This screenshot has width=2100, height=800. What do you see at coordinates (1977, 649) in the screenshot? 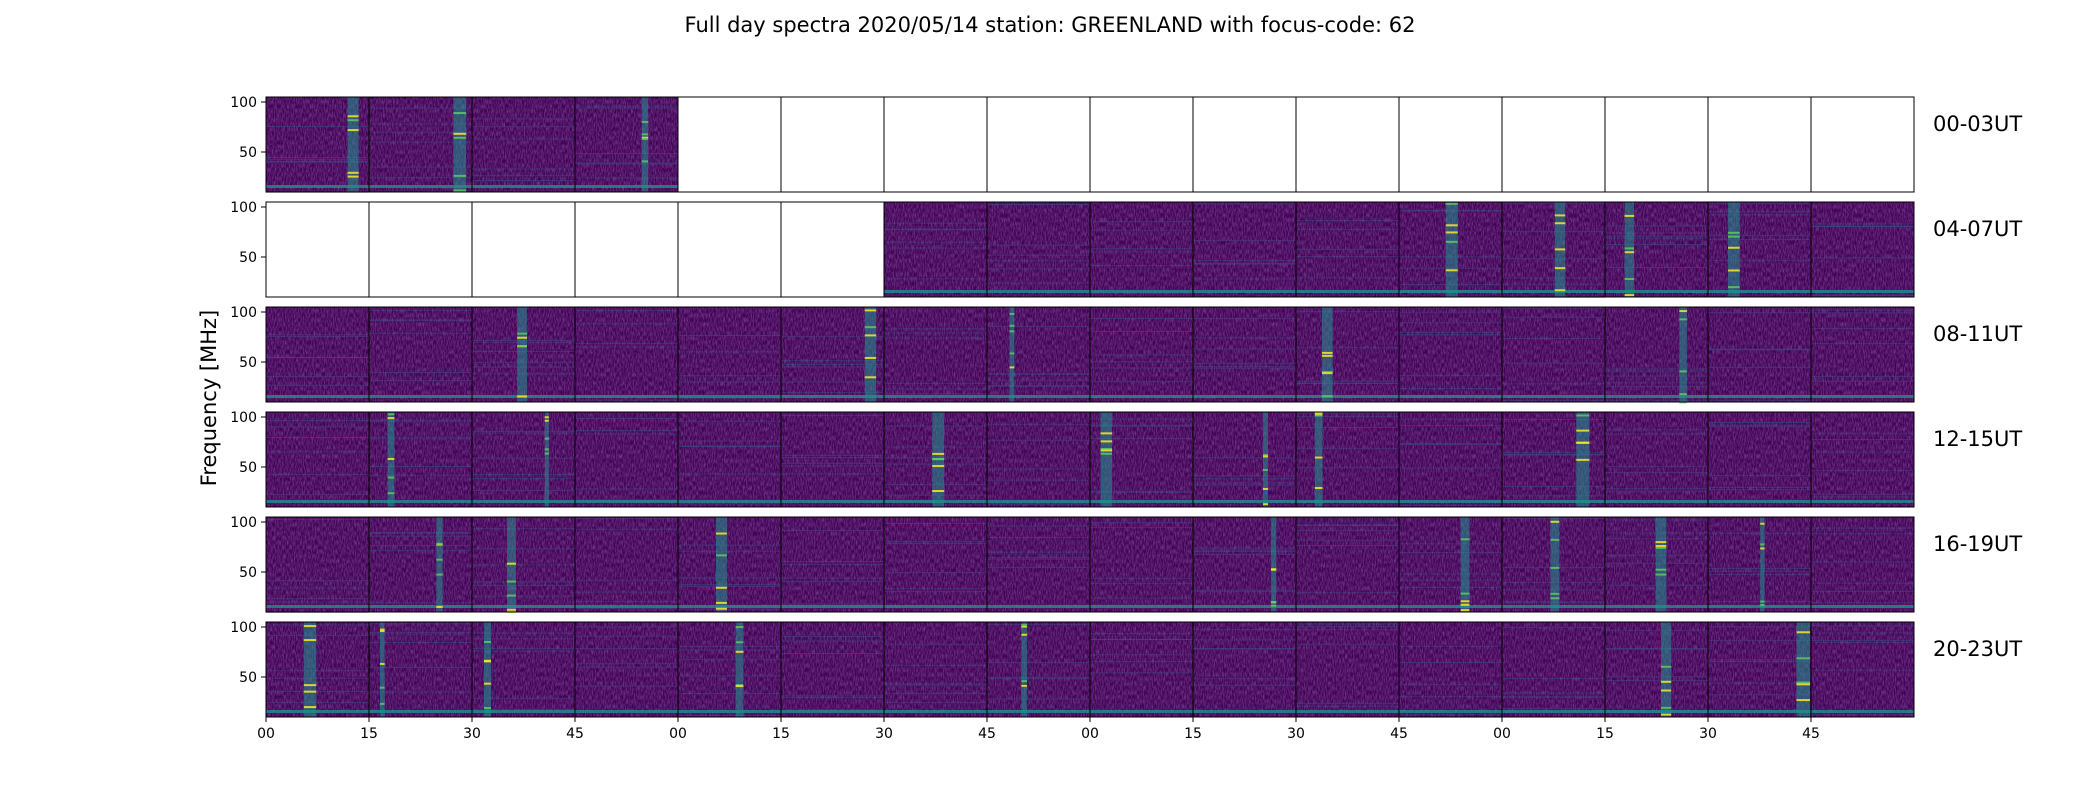
I see `row-time-label: 20-23UT` at bounding box center [1977, 649].